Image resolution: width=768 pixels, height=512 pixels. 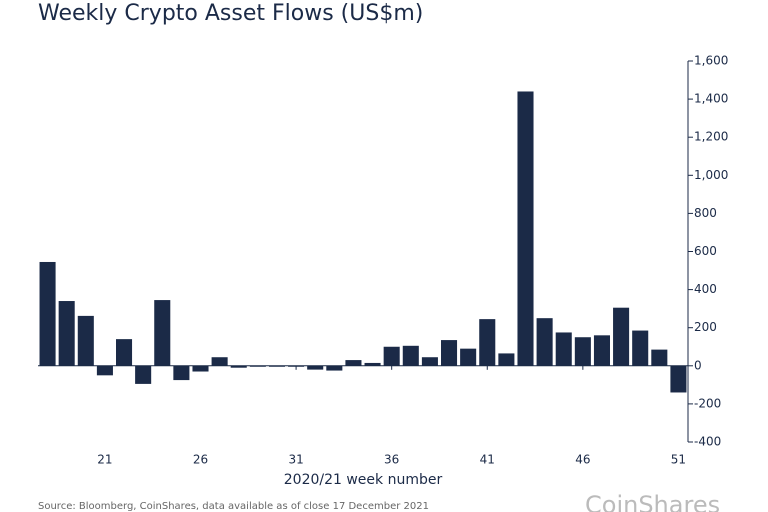 What do you see at coordinates (711, 61) in the screenshot?
I see `y-tick-label: 1,600` at bounding box center [711, 61].